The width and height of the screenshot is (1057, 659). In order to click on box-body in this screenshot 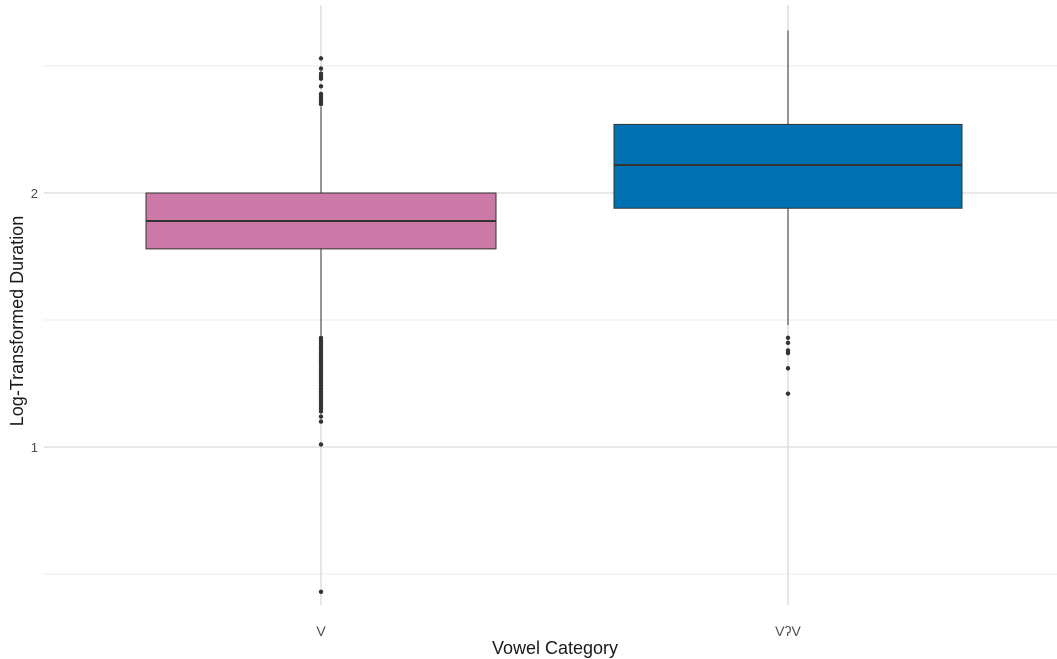, I will do `click(788, 166)`.